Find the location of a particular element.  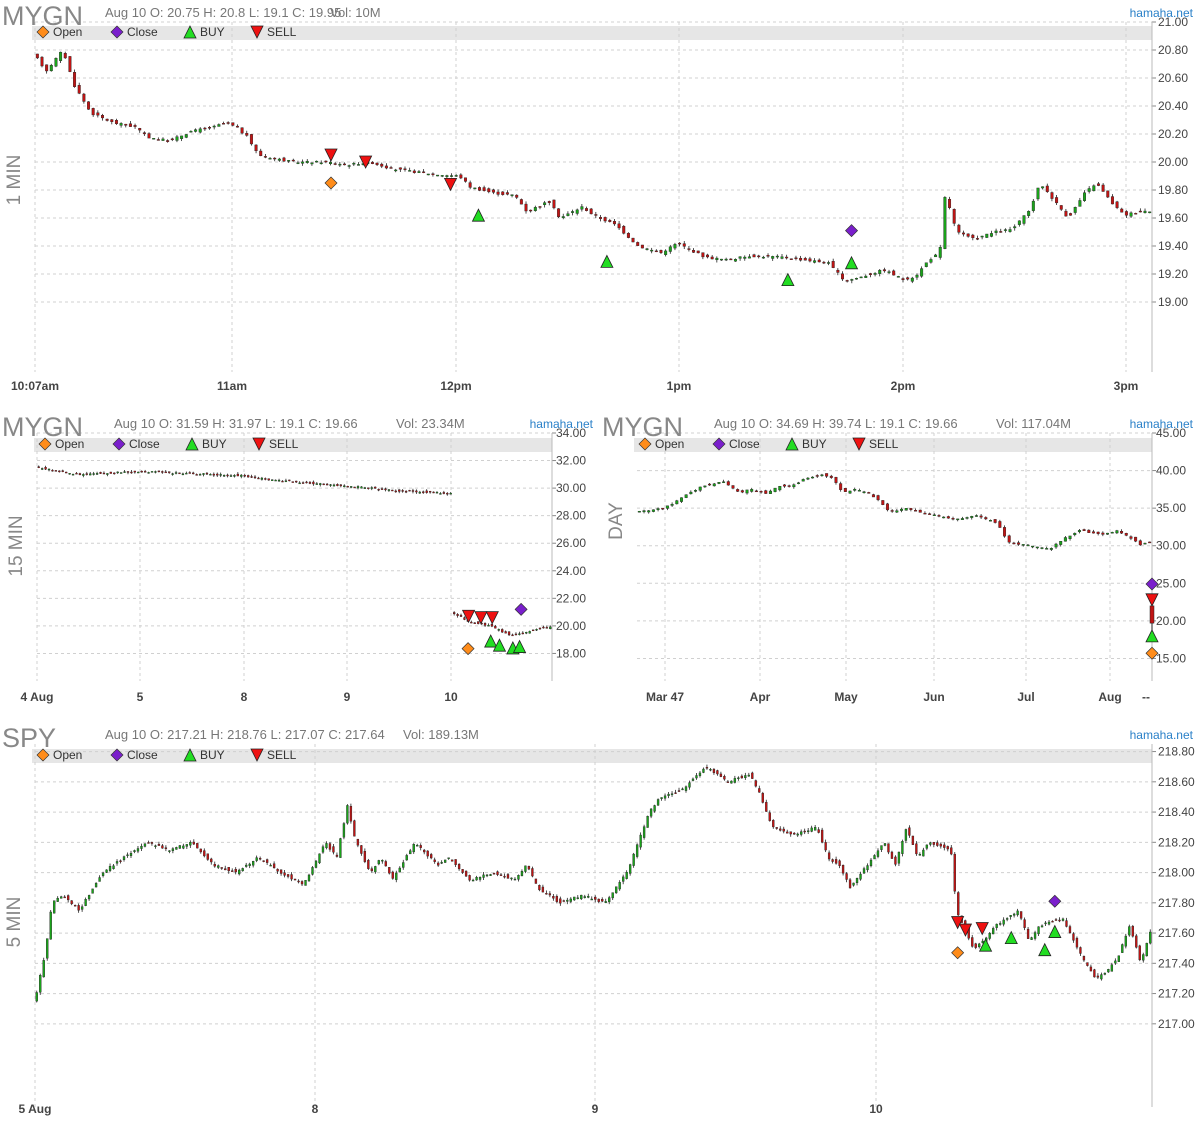

x-tick-label: 12pm is located at coordinates (455, 386).